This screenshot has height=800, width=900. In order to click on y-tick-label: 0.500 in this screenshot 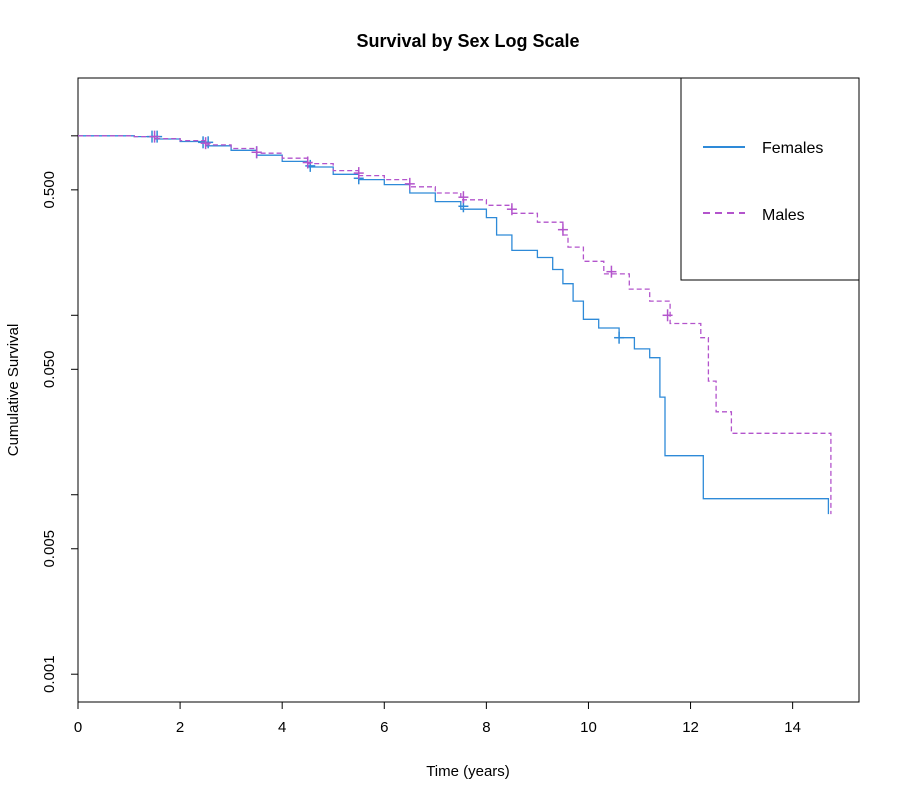, I will do `click(49, 190)`.